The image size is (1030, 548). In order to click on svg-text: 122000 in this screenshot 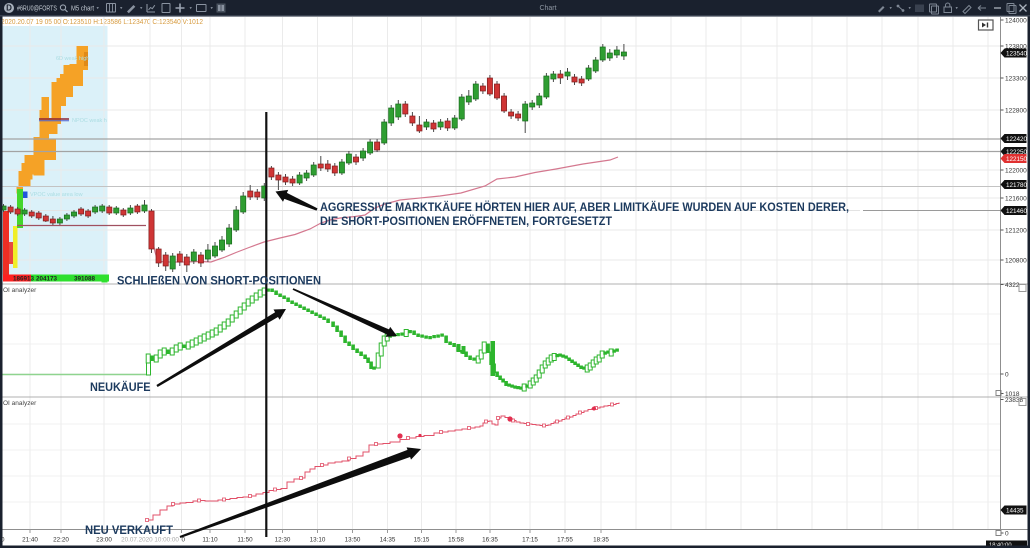, I will do `click(1016, 170)`.